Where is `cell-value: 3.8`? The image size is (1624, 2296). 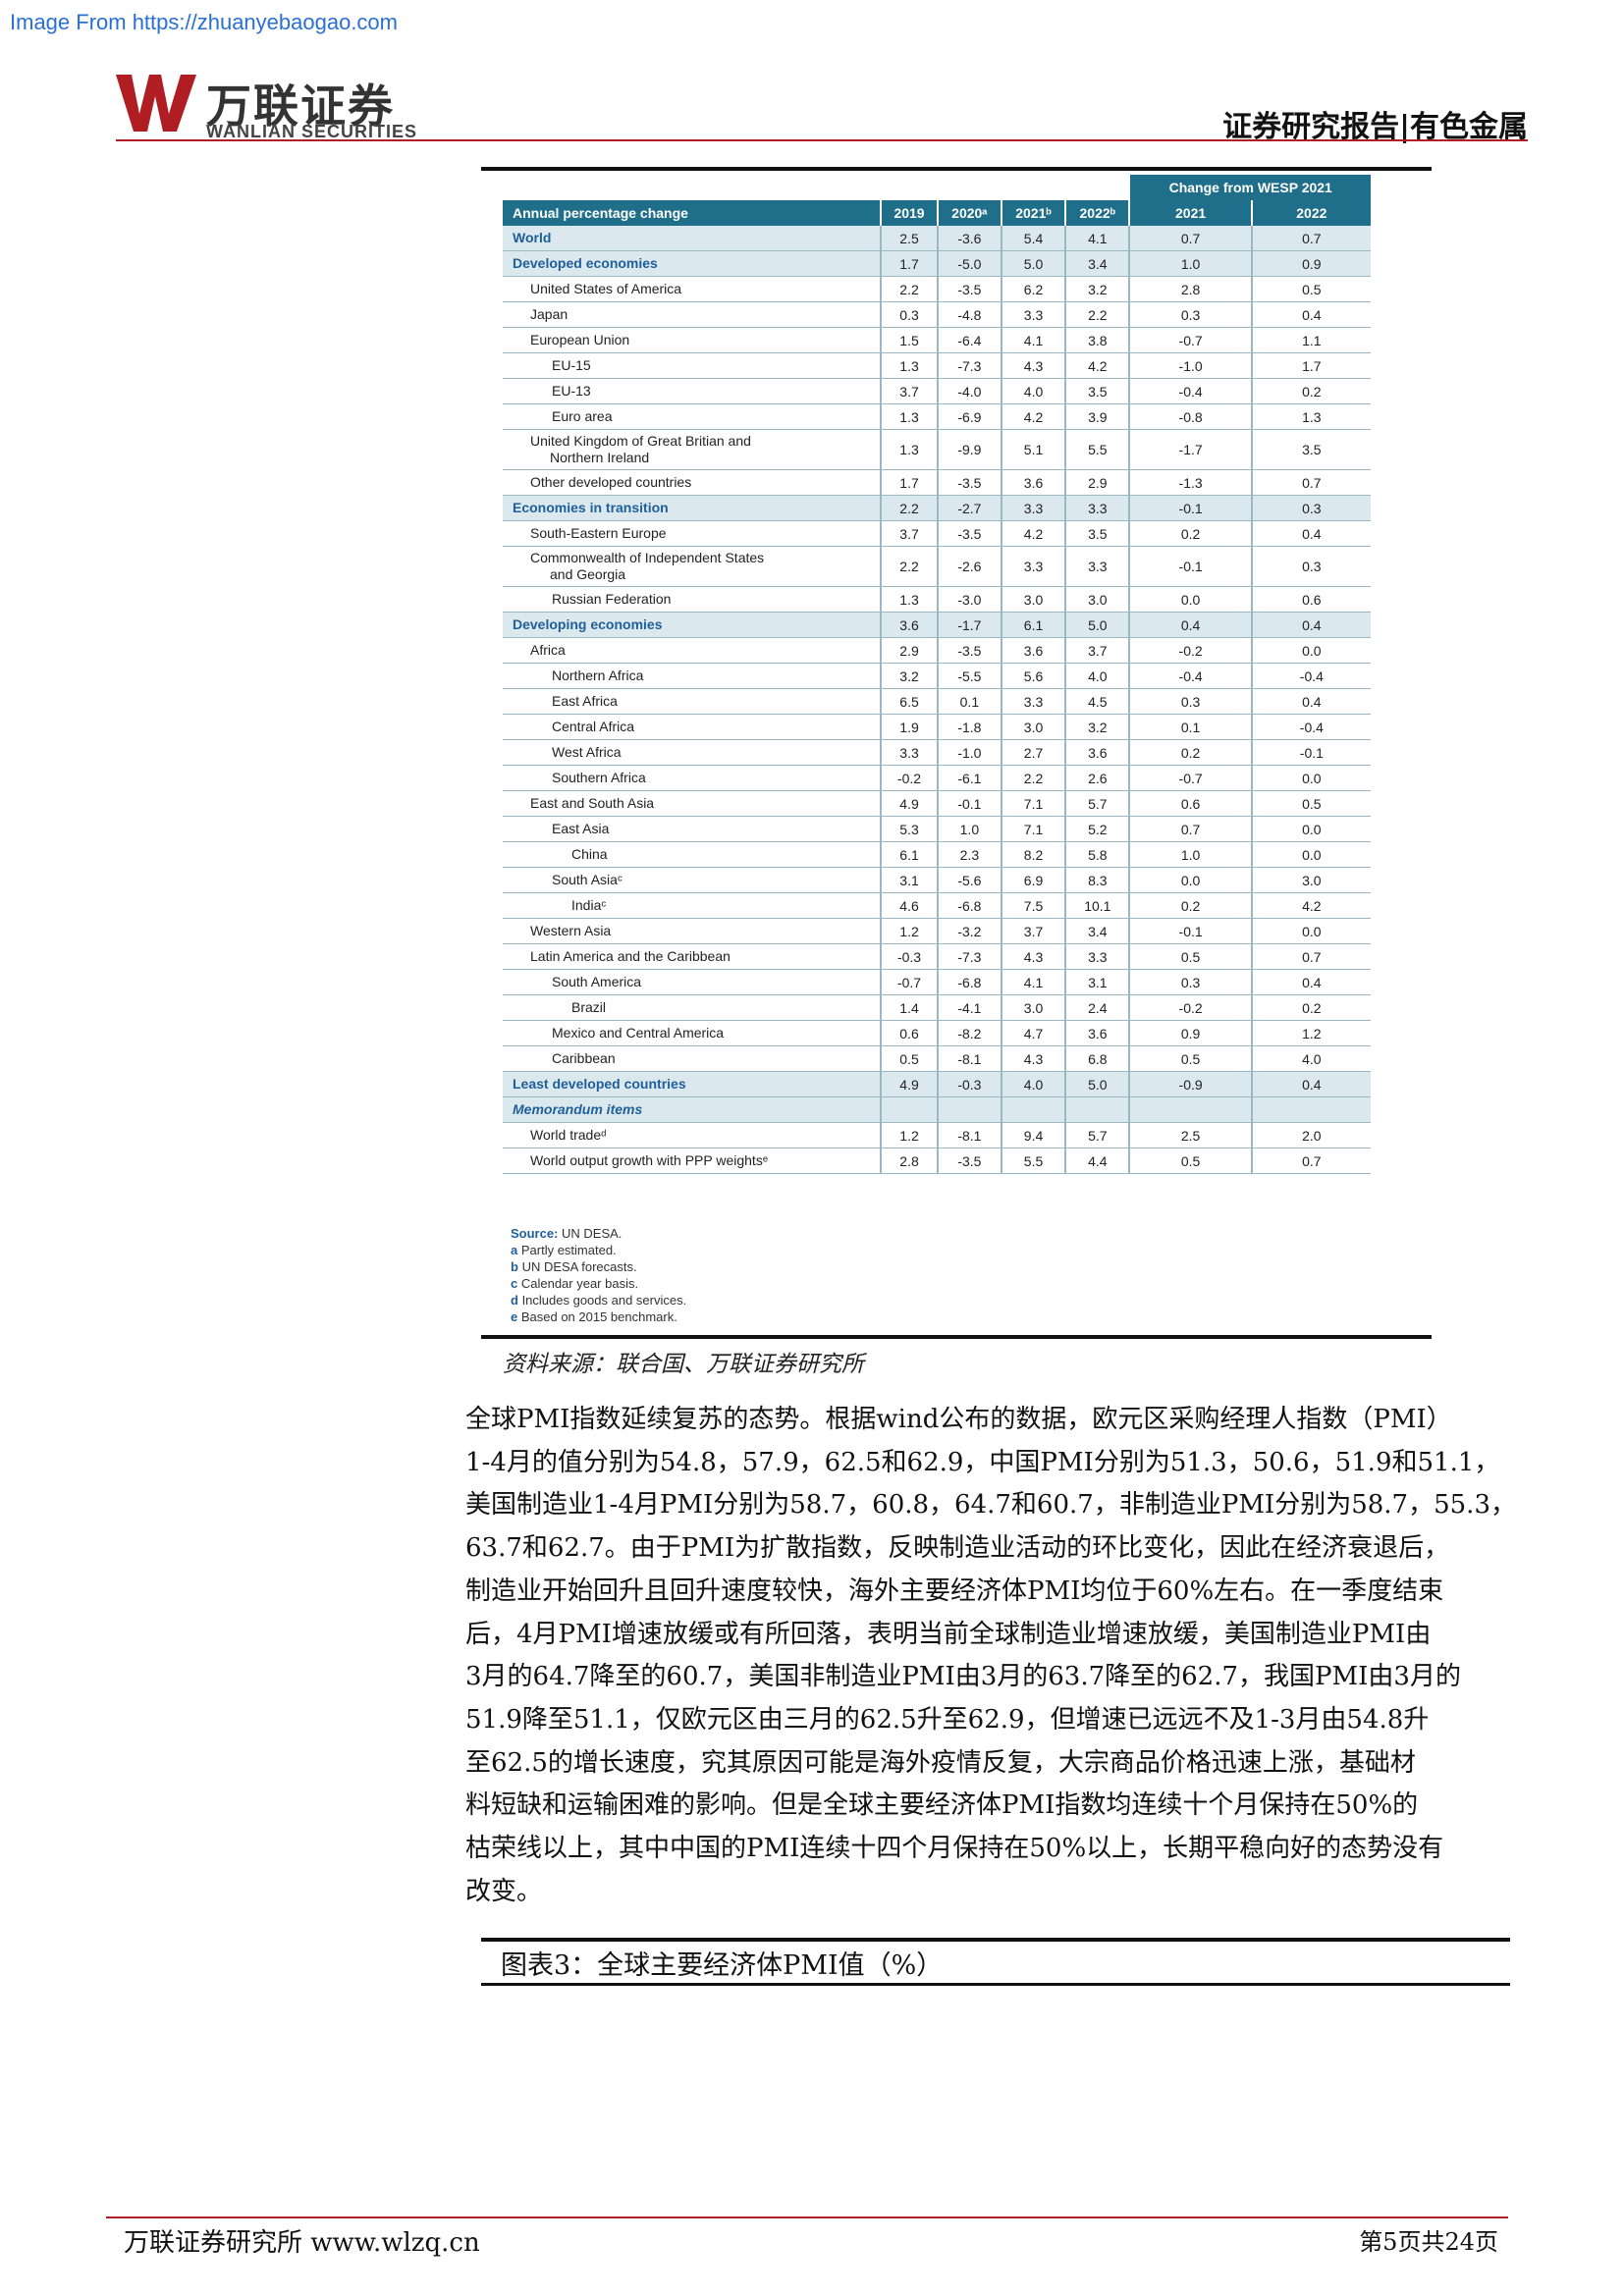
cell-value: 3.8 is located at coordinates (1098, 340).